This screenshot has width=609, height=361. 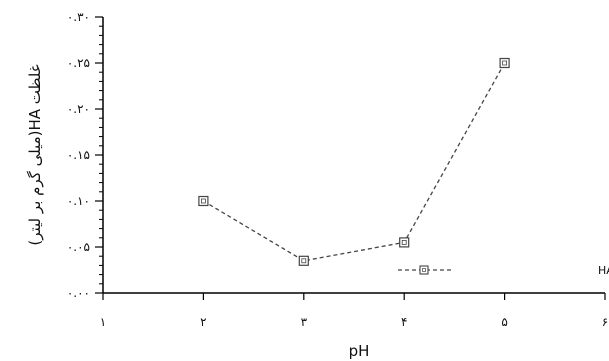 I want to click on y-tick-label: ۰.۳۰, so click(x=78, y=17).